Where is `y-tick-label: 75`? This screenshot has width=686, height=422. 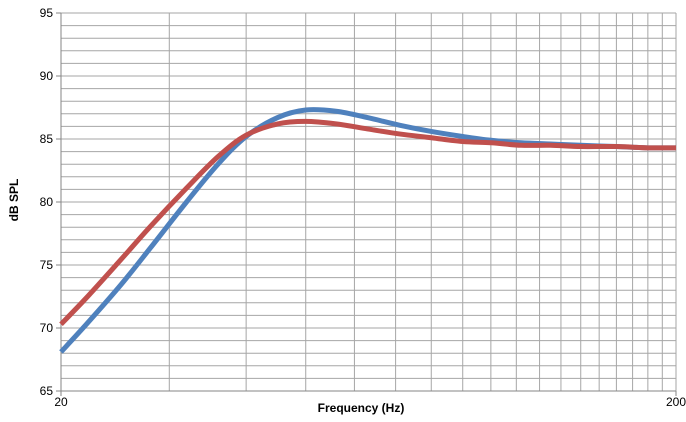
y-tick-label: 75 is located at coordinates (47, 265).